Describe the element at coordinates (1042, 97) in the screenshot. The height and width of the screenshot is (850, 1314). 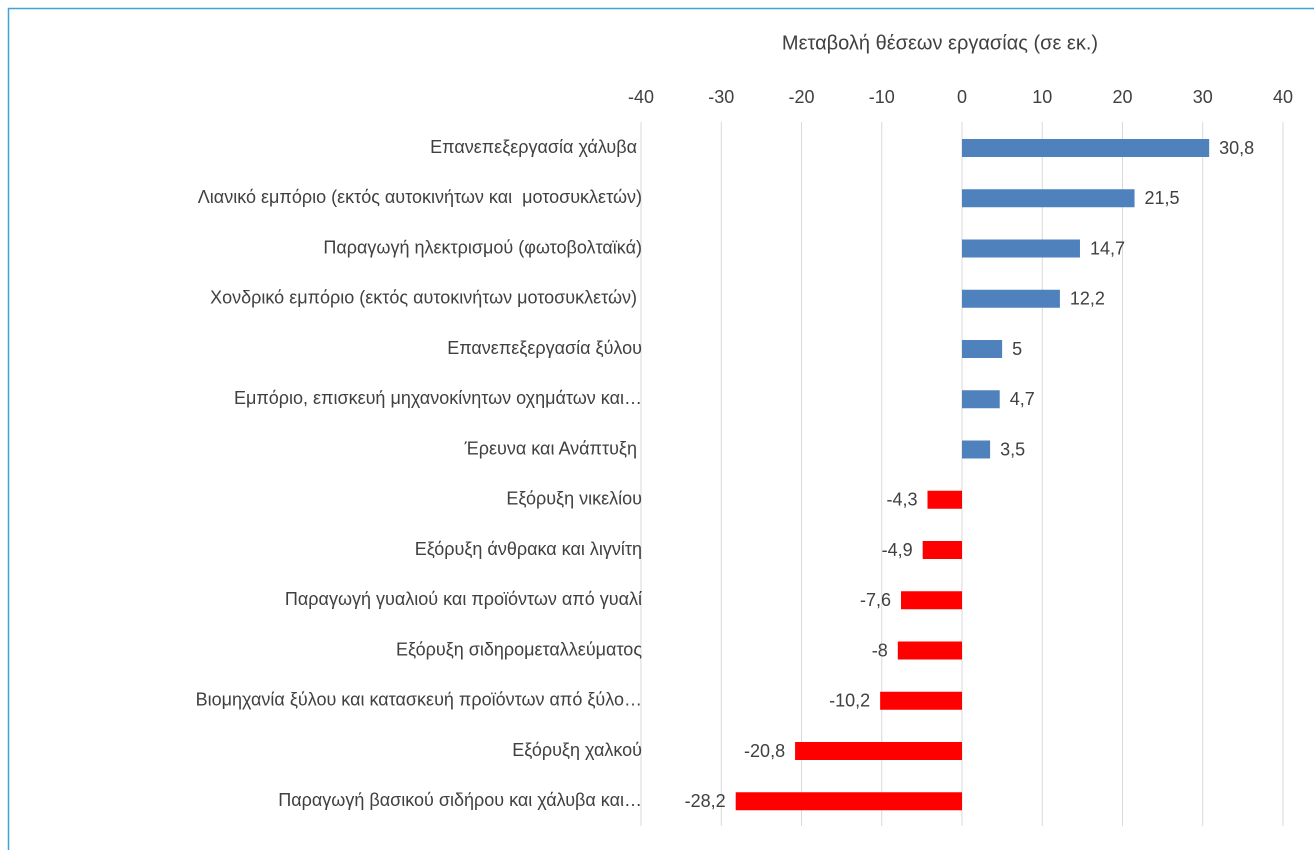
I see `x-tick-label: 10` at that location.